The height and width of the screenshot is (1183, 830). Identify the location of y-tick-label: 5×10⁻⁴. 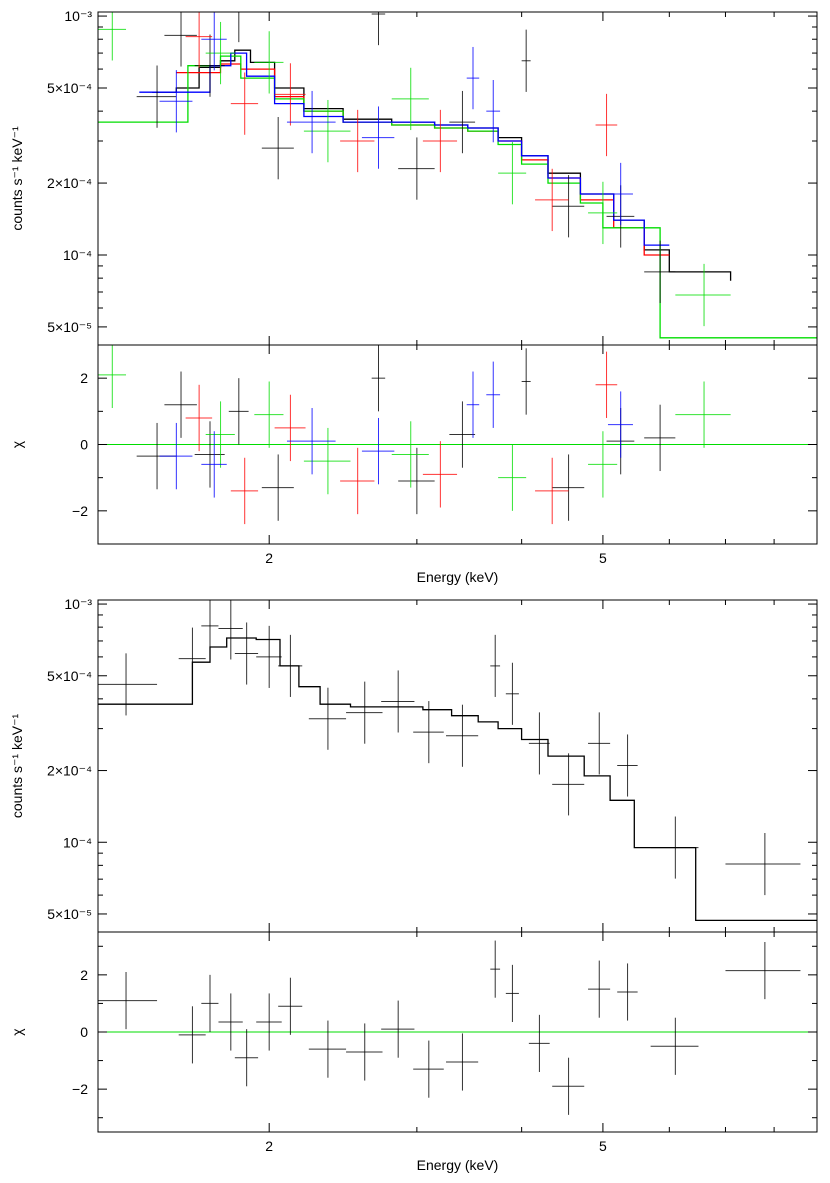
(69, 88).